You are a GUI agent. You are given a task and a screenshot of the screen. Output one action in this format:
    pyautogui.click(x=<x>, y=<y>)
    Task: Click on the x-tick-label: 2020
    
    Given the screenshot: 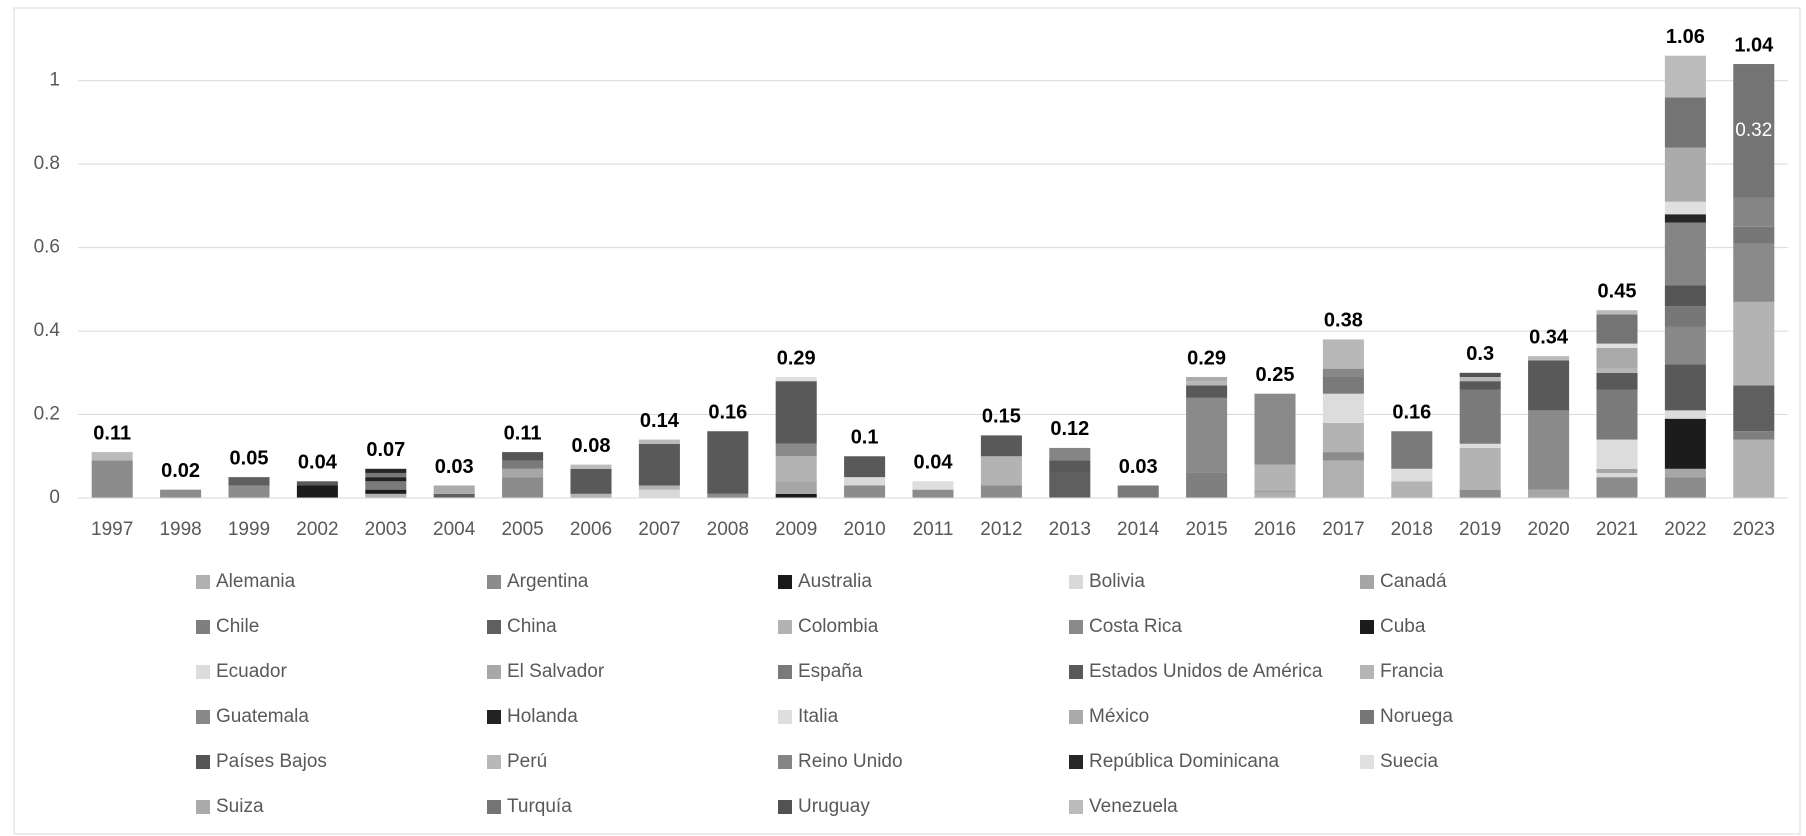 What is the action you would take?
    pyautogui.click(x=1548, y=529)
    